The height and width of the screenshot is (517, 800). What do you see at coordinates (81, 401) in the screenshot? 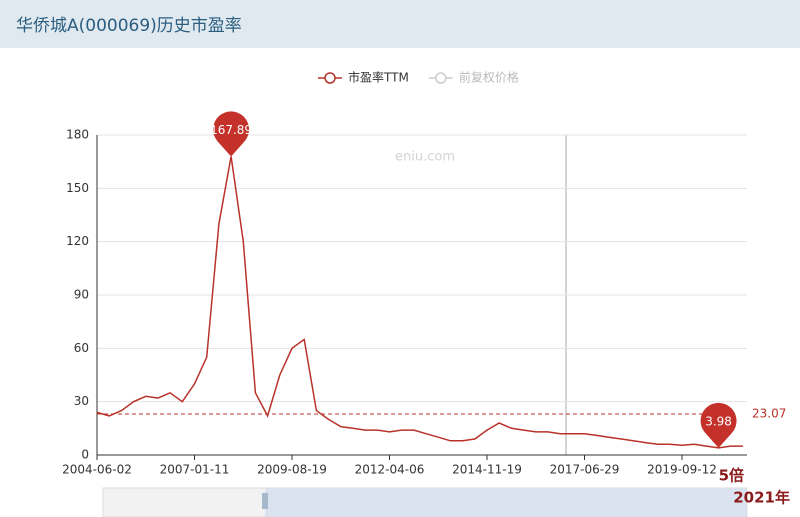
I see `y-tick-label: 30` at bounding box center [81, 401].